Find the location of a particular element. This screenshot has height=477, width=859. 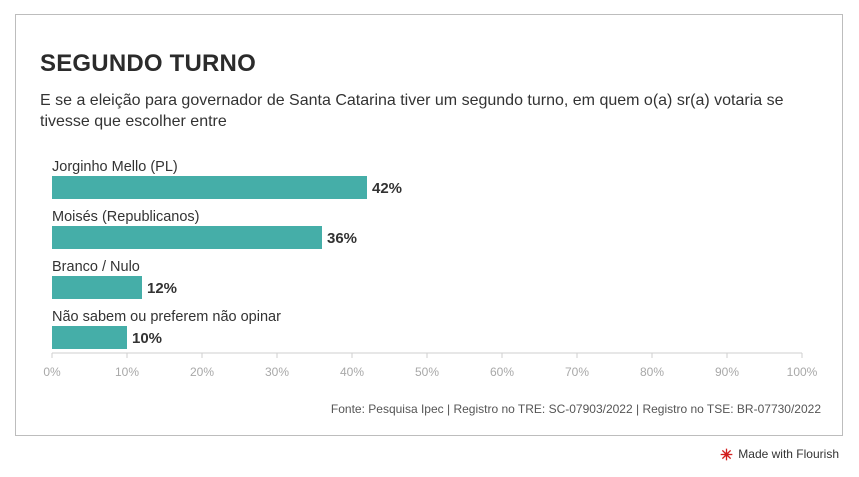

x-tick-label: 60% is located at coordinates (502, 372).